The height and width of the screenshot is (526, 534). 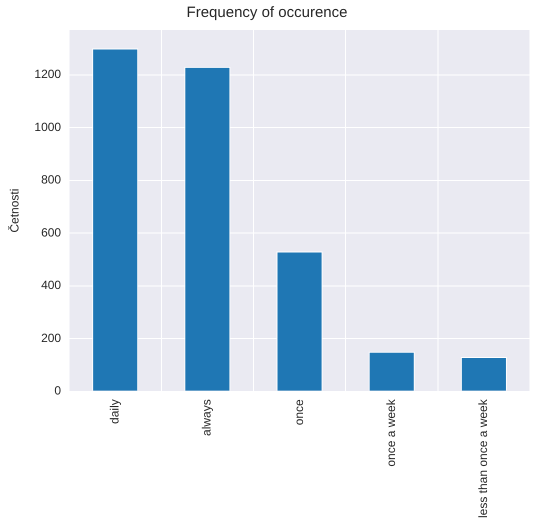 I want to click on y-axis-title: Četnosti, so click(x=15, y=210).